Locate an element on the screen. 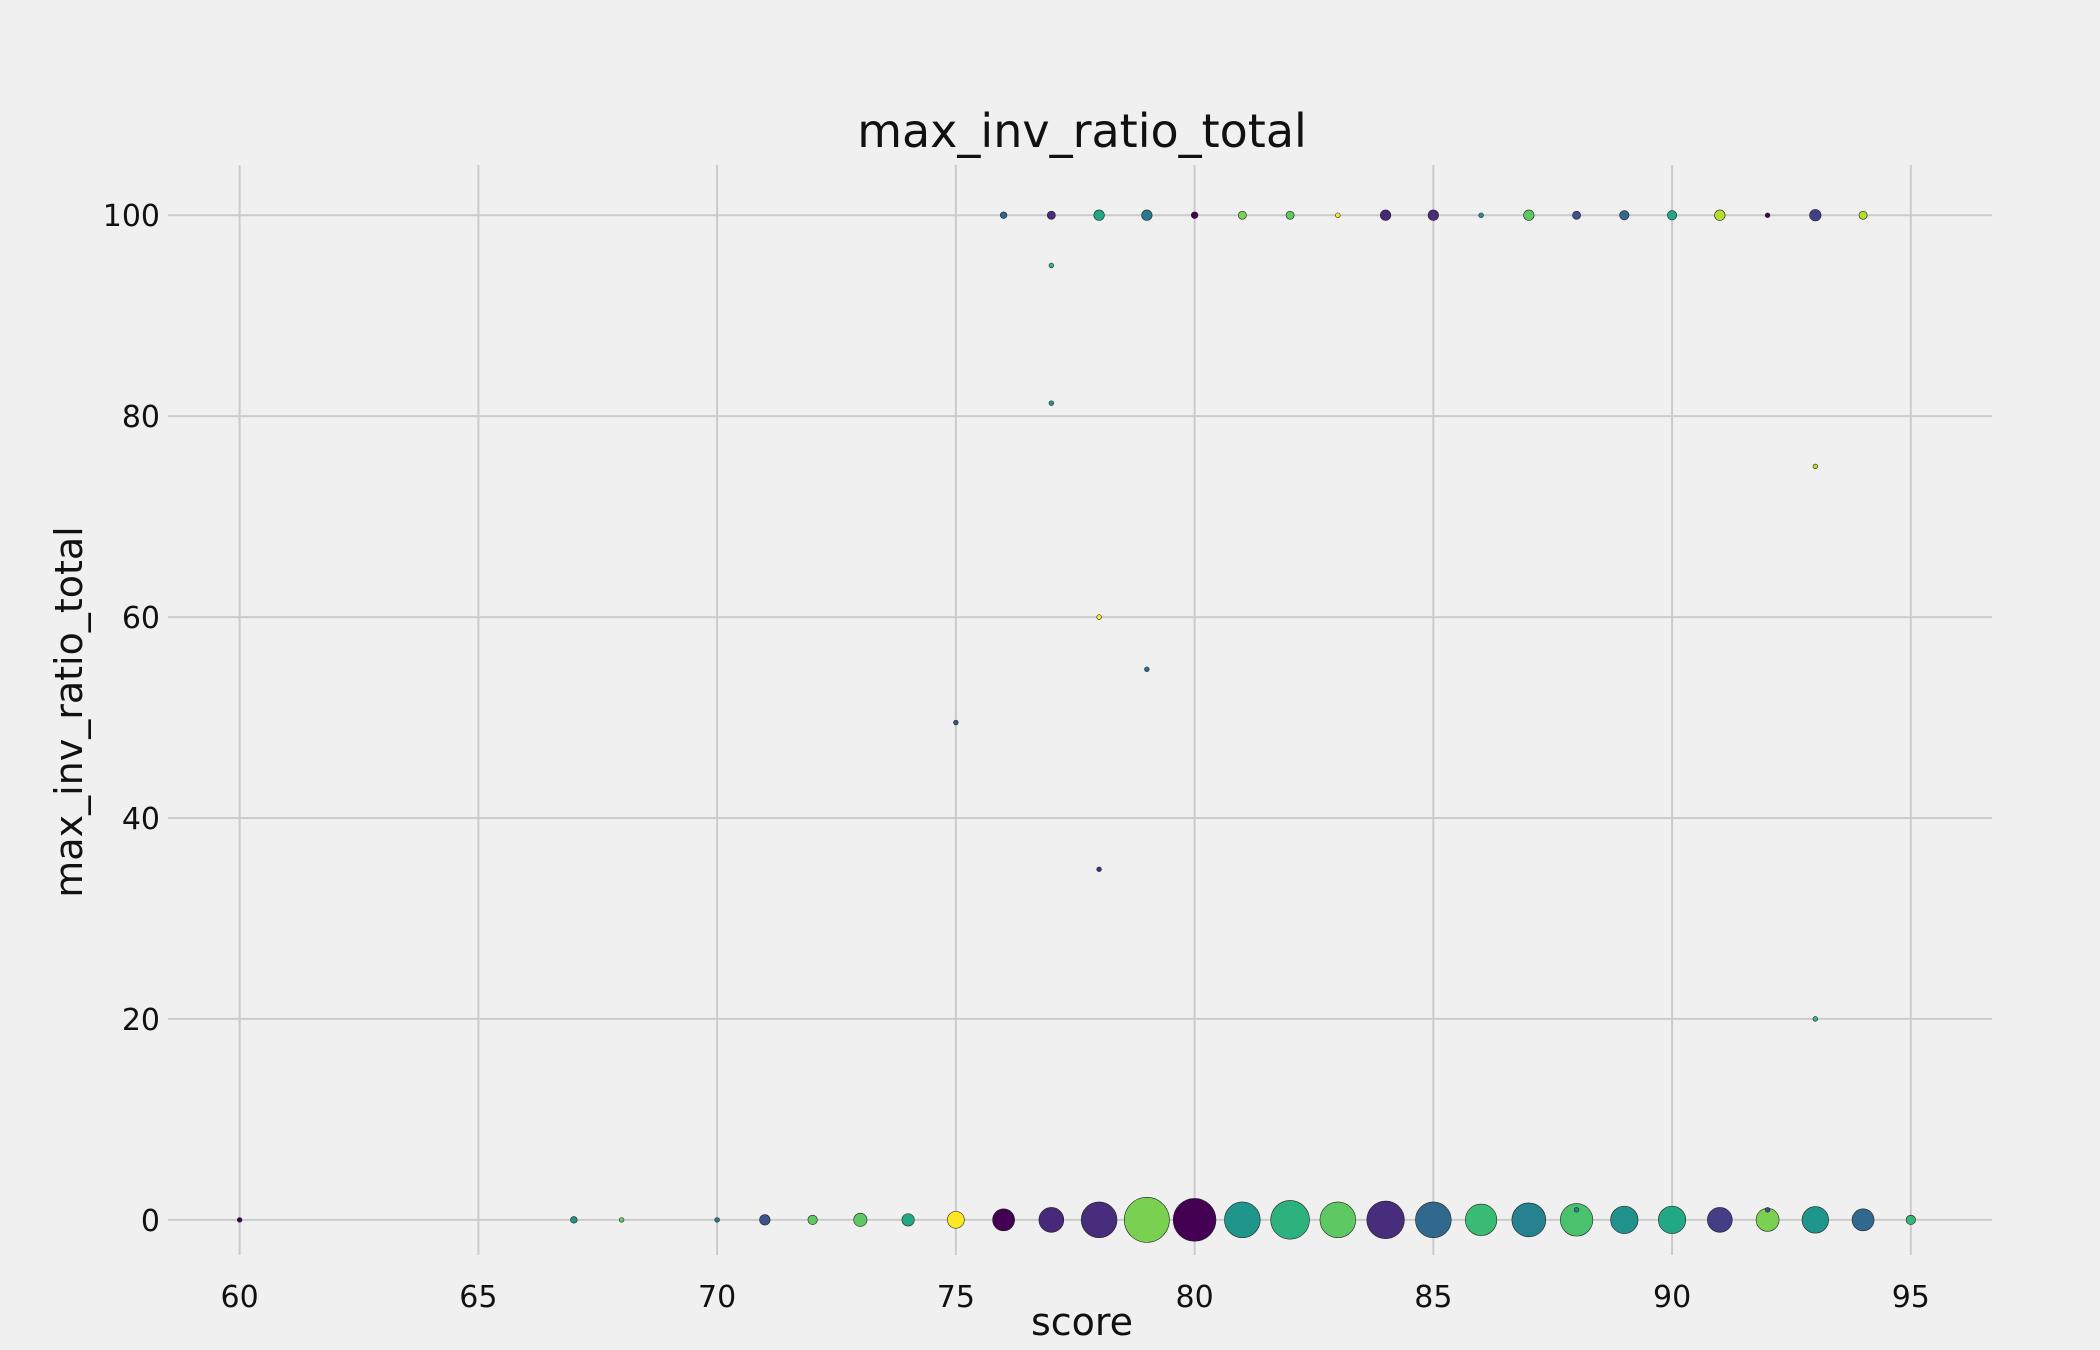 The image size is (2100, 1350). y-tick-label: 100 is located at coordinates (131, 216).